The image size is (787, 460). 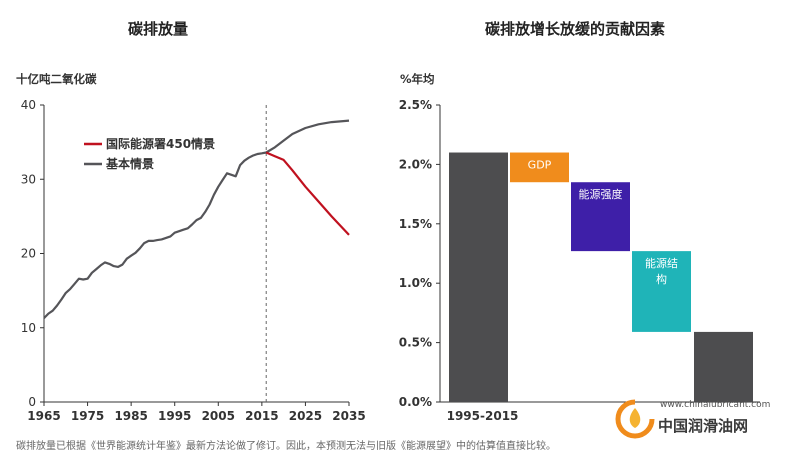 I want to click on right-chart-unit: %年均, so click(x=417, y=79).